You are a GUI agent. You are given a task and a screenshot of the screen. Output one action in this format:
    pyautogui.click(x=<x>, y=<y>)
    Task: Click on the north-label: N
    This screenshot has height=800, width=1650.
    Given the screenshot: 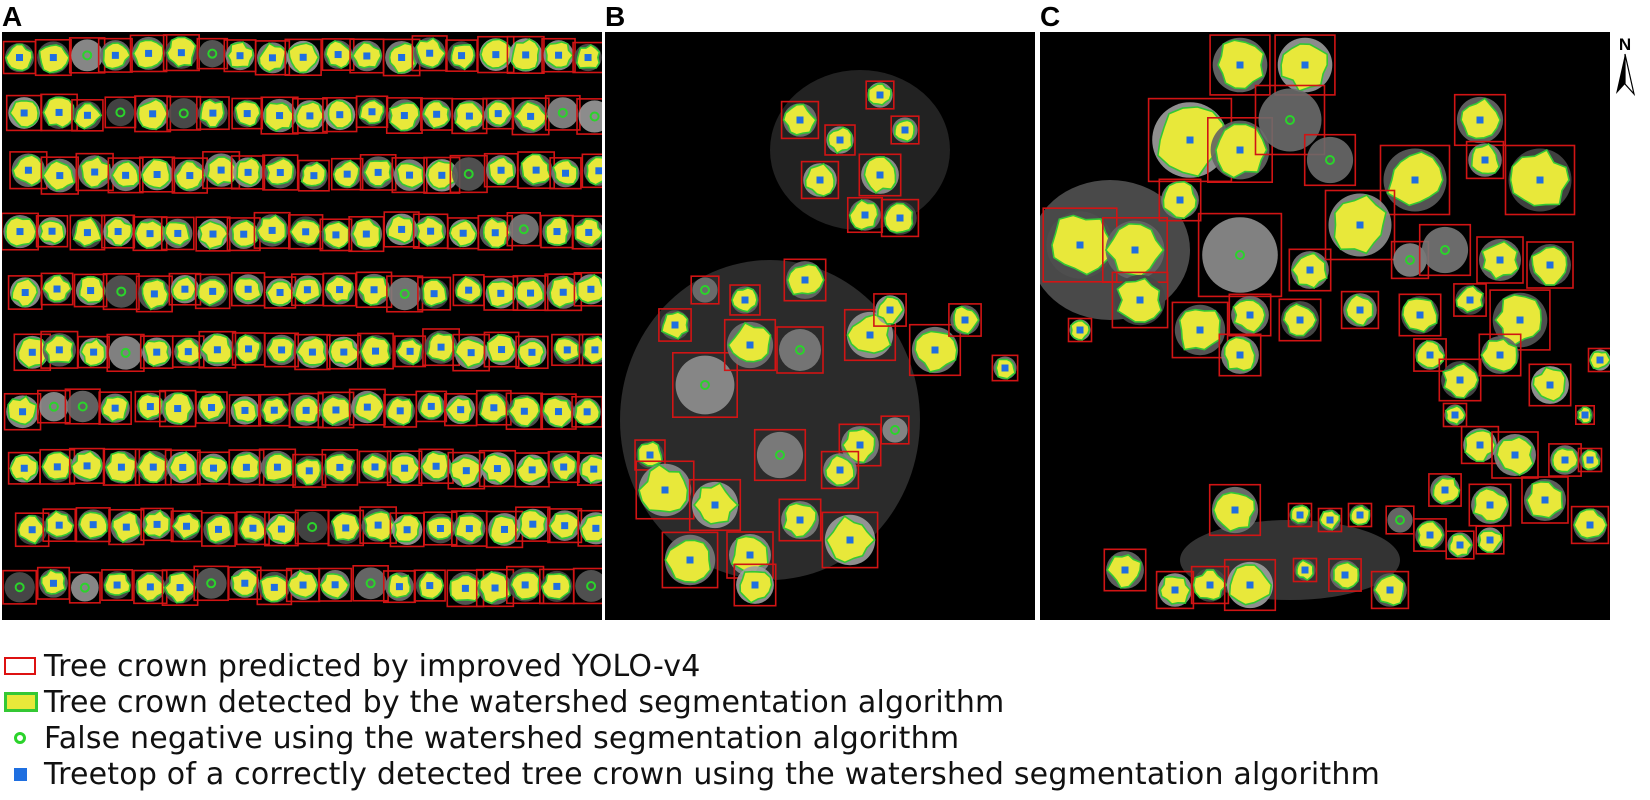 What is the action you would take?
    pyautogui.click(x=1625, y=44)
    